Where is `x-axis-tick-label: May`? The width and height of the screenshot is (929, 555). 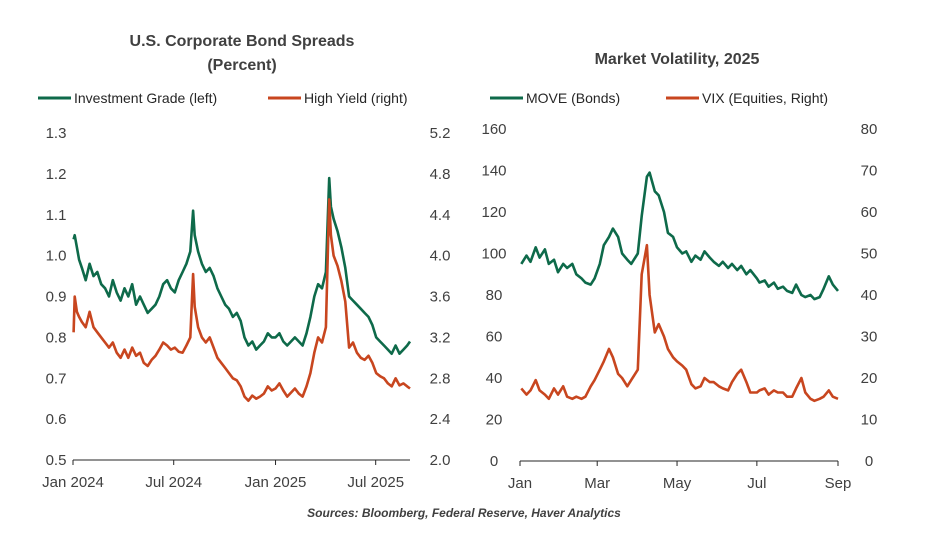 x-axis-tick-label: May is located at coordinates (677, 483).